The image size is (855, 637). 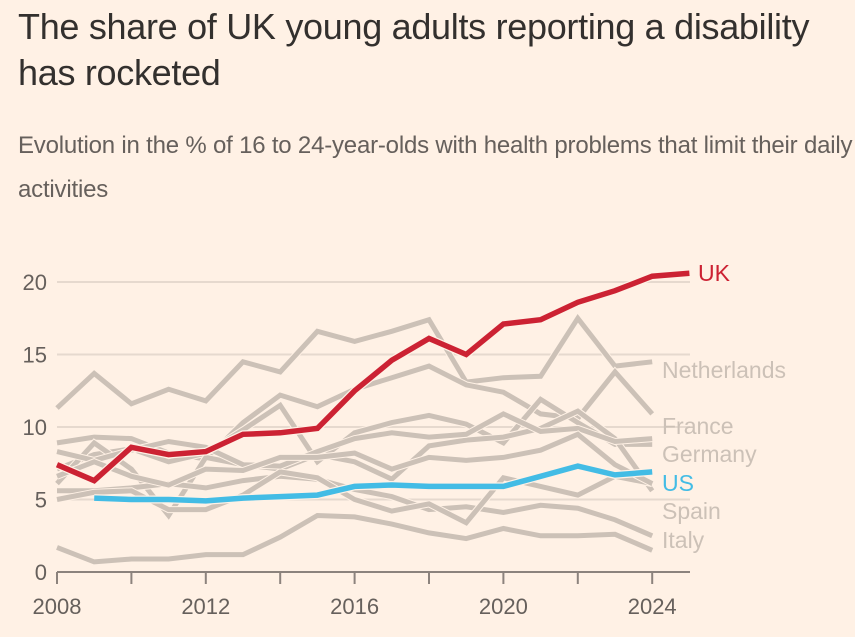 What do you see at coordinates (714, 273) in the screenshot?
I see `series-label-uk: UK` at bounding box center [714, 273].